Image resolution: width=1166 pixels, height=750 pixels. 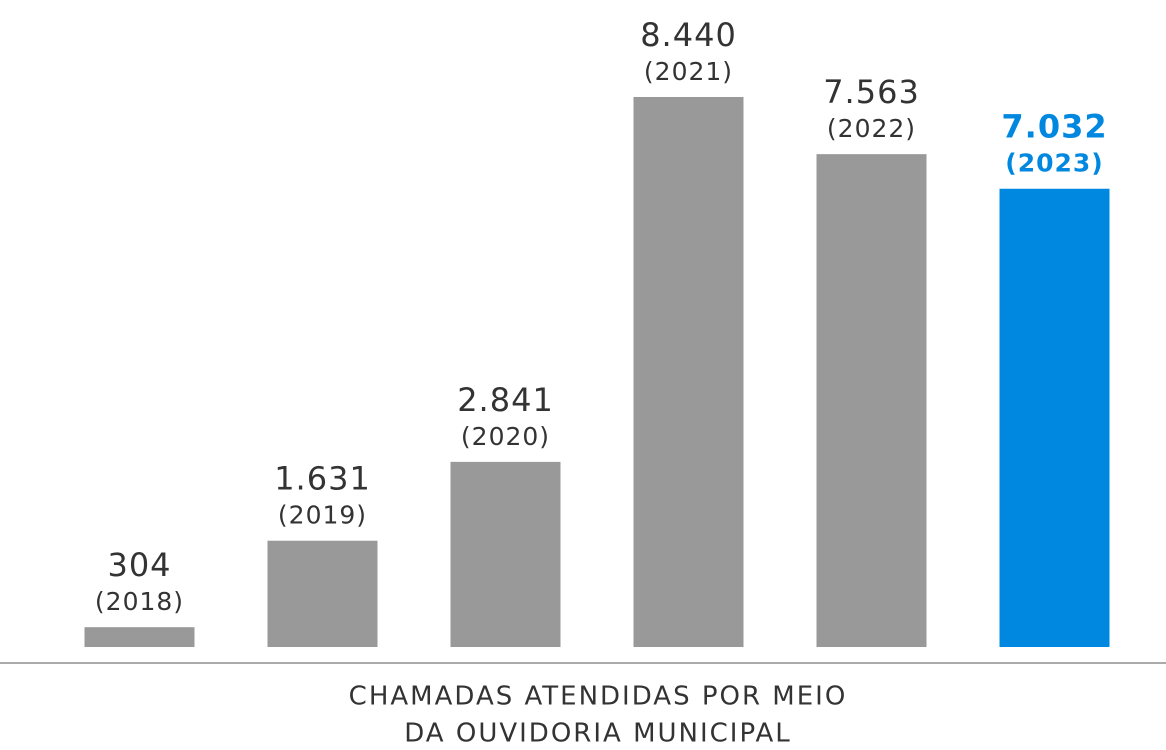 I want to click on chart-title-line: CHAMADAS ATENDIDAS POR MEIO, so click(x=598, y=697).